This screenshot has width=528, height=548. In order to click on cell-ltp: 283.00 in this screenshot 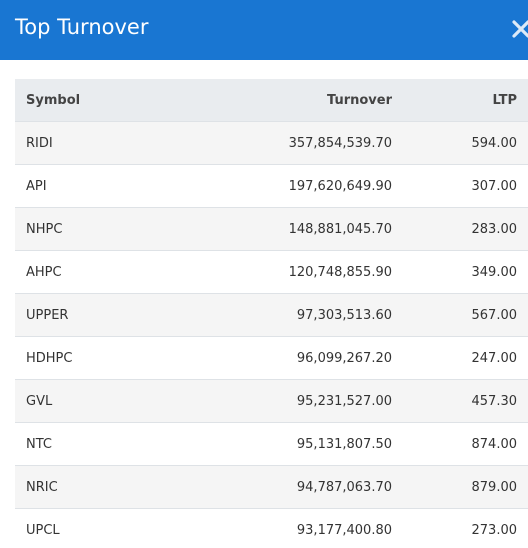, I will do `click(465, 229)`.